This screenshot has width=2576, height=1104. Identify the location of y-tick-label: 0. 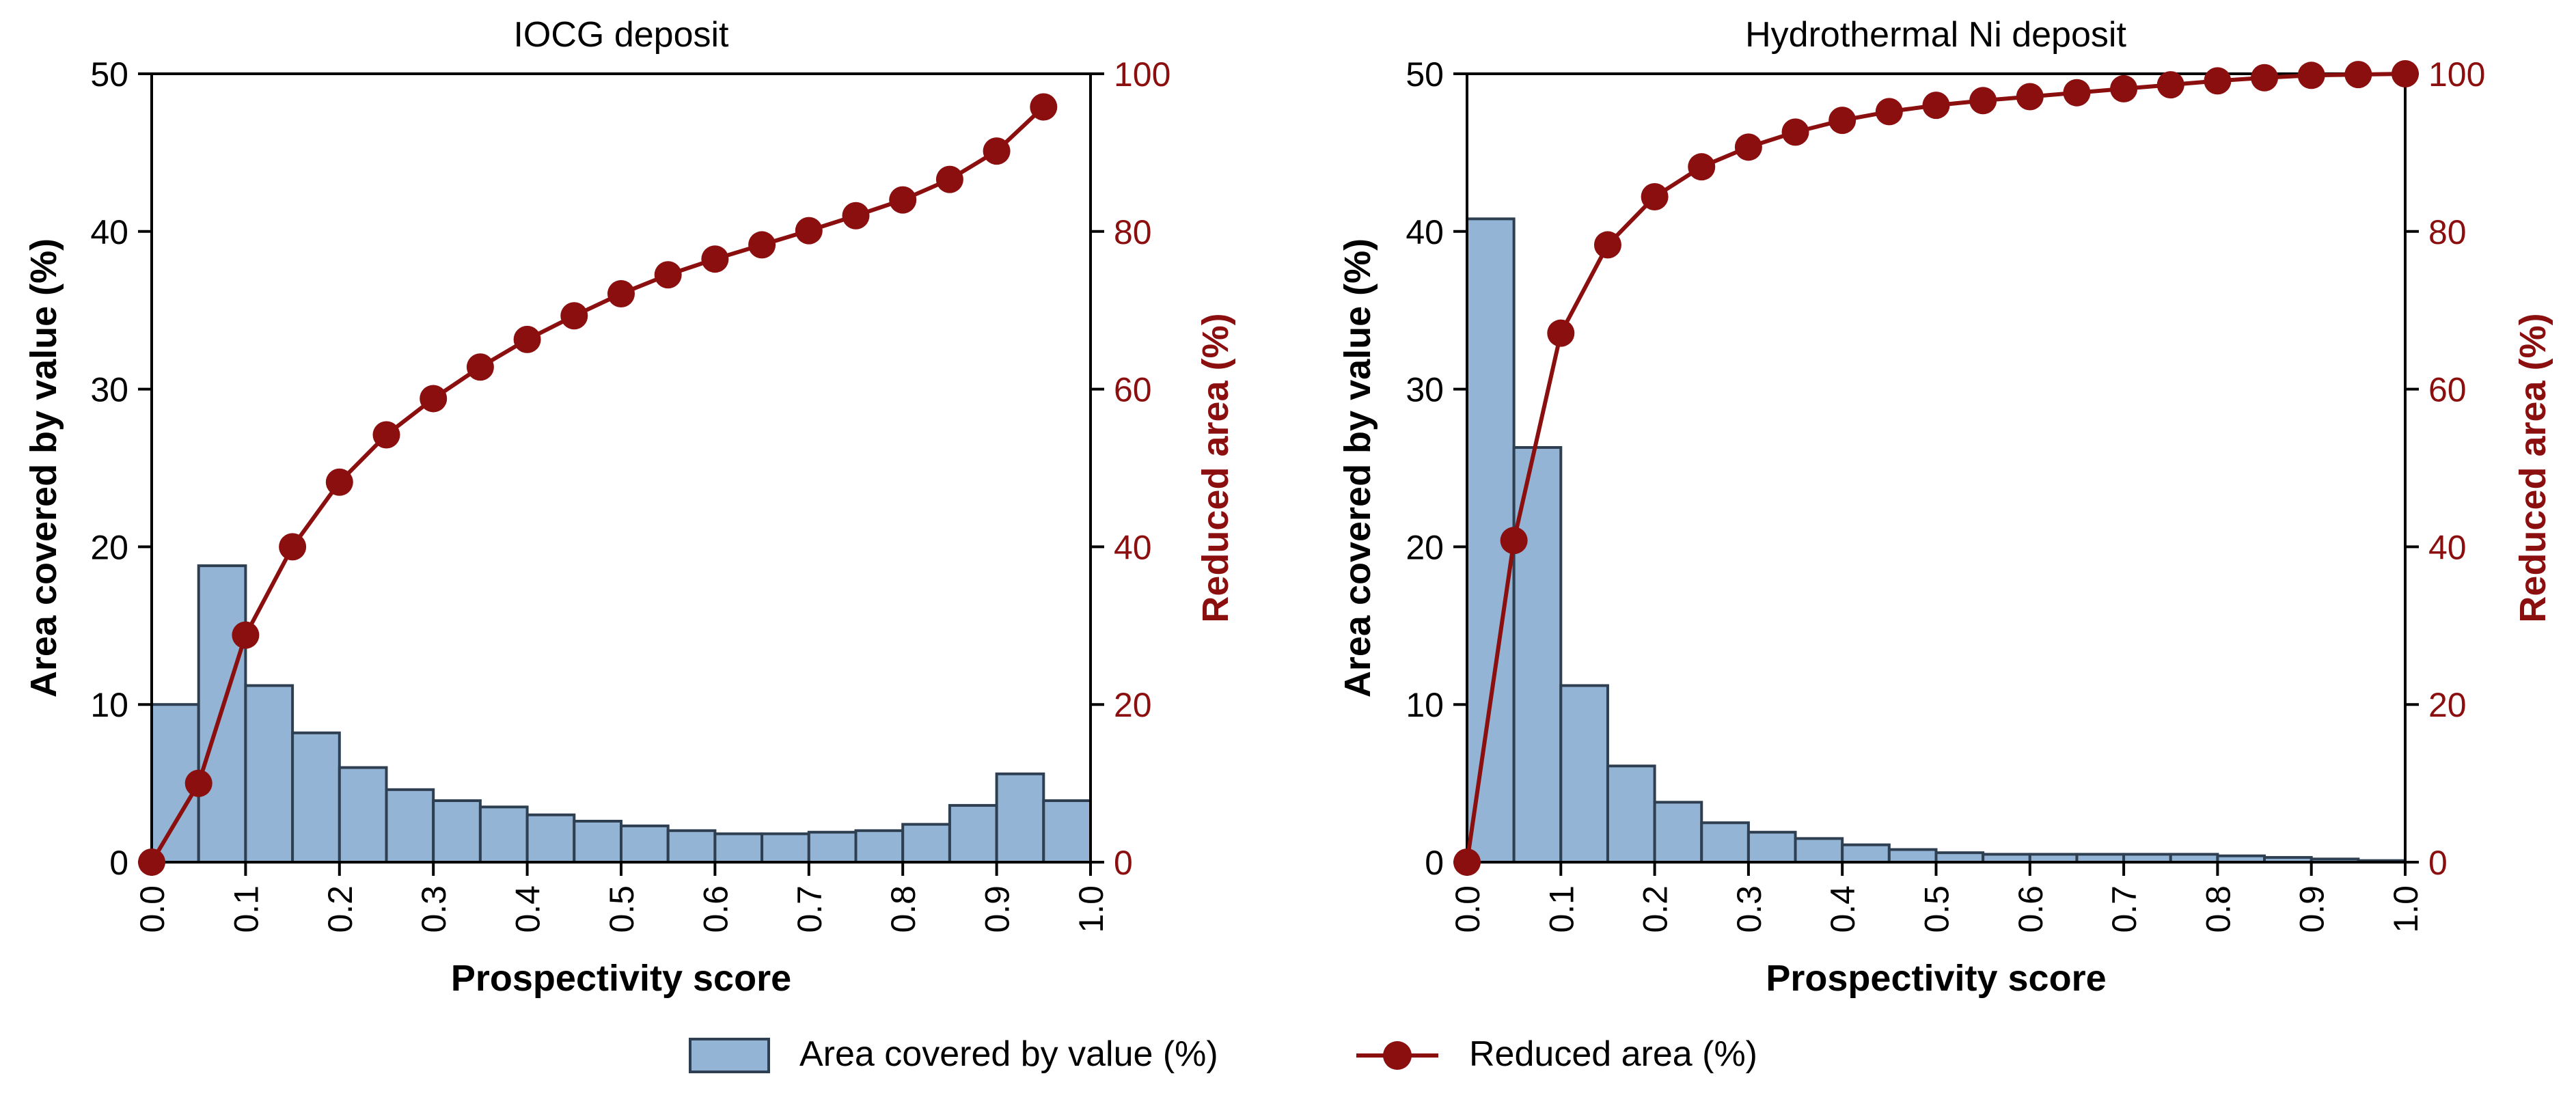
(1434, 863).